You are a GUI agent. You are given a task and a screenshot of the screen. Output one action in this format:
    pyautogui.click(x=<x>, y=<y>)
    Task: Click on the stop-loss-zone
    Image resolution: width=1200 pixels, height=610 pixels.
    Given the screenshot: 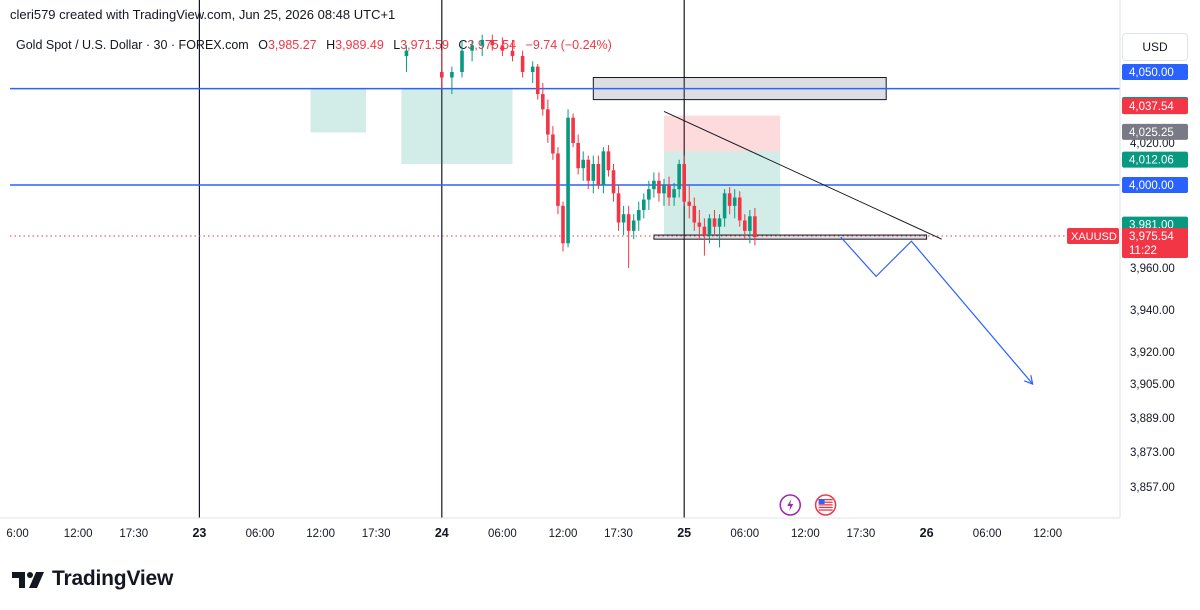 What is the action you would take?
    pyautogui.click(x=722, y=133)
    